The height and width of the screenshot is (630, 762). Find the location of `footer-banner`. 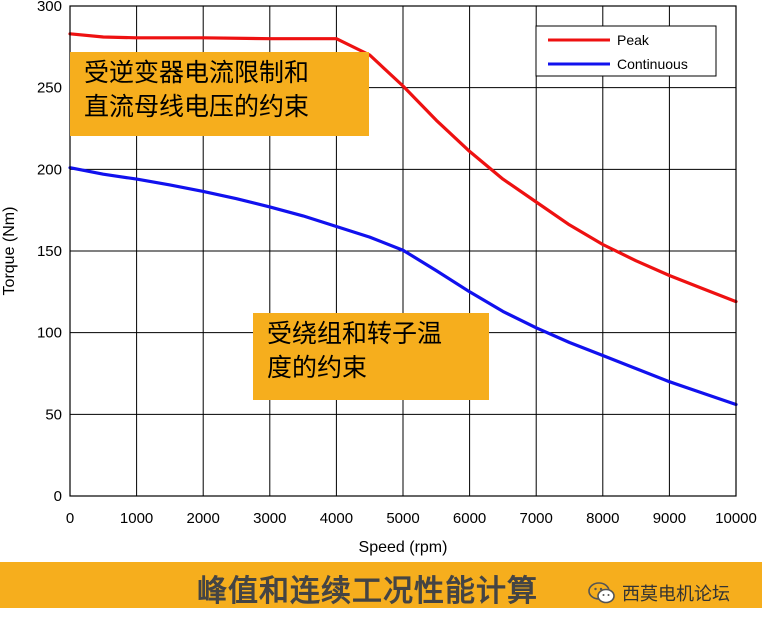

footer-banner is located at coordinates (381, 585).